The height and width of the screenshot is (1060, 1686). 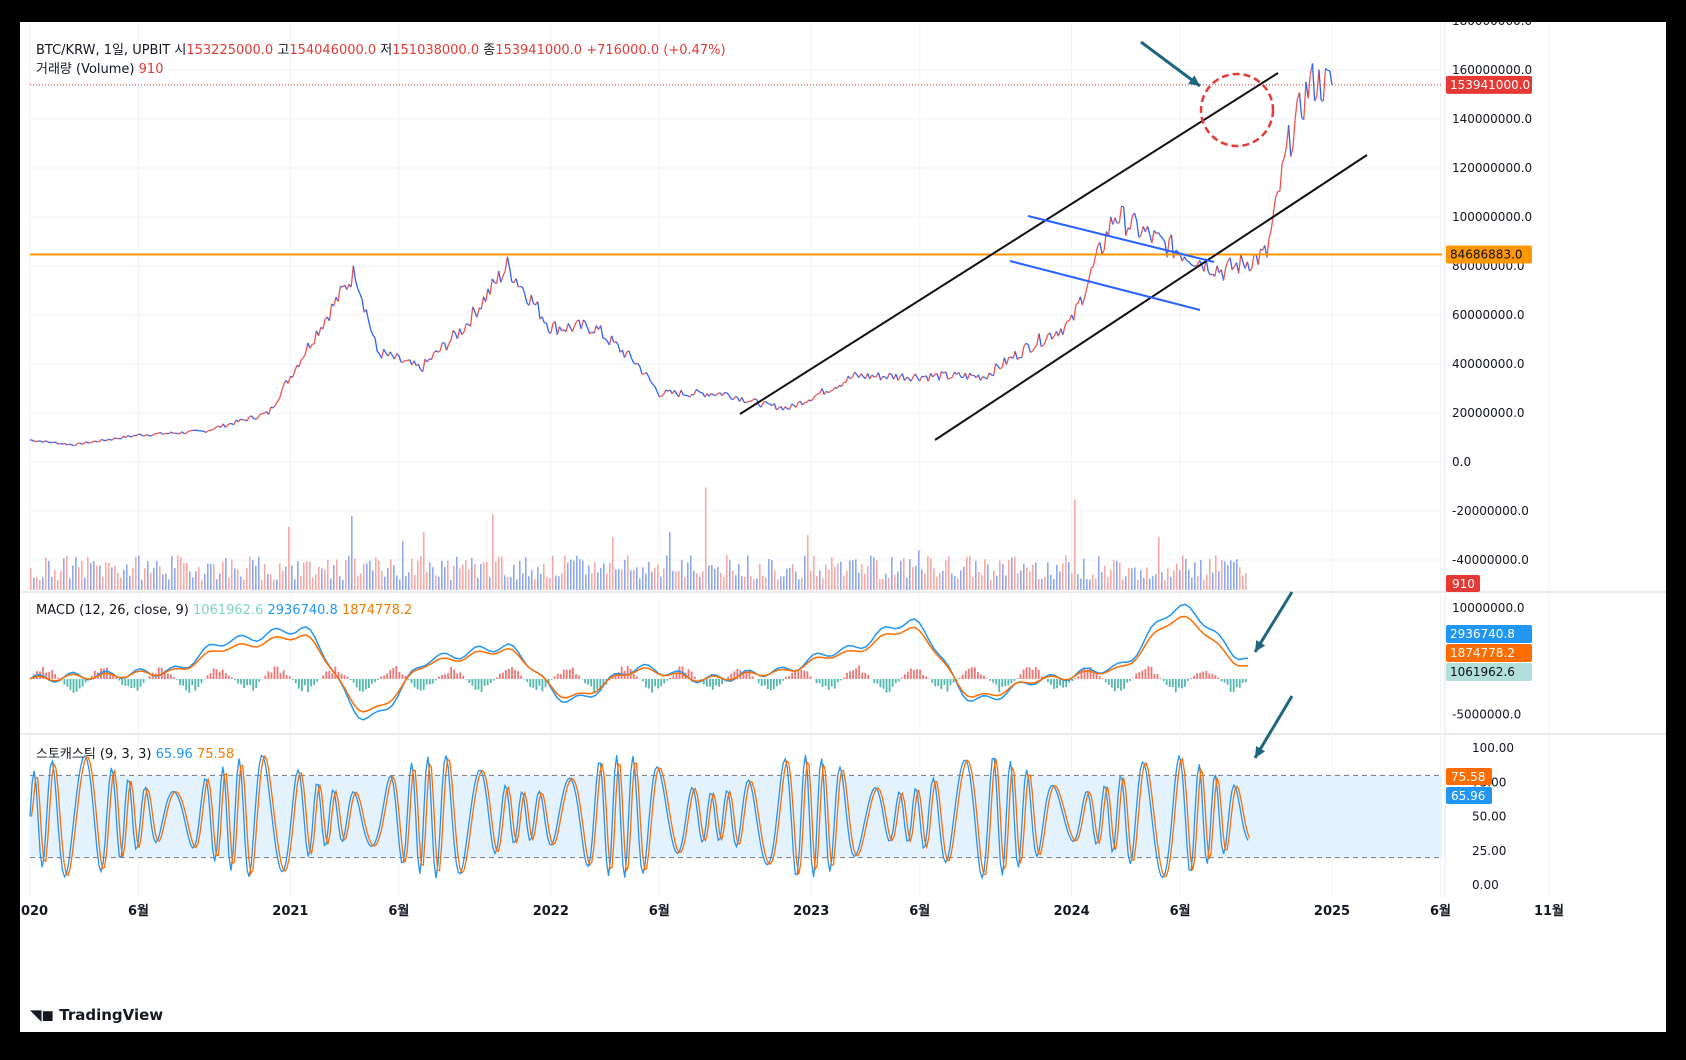 What do you see at coordinates (103, 50) in the screenshot?
I see `symbol-label: BTC/KRW, 1일, UPBIT` at bounding box center [103, 50].